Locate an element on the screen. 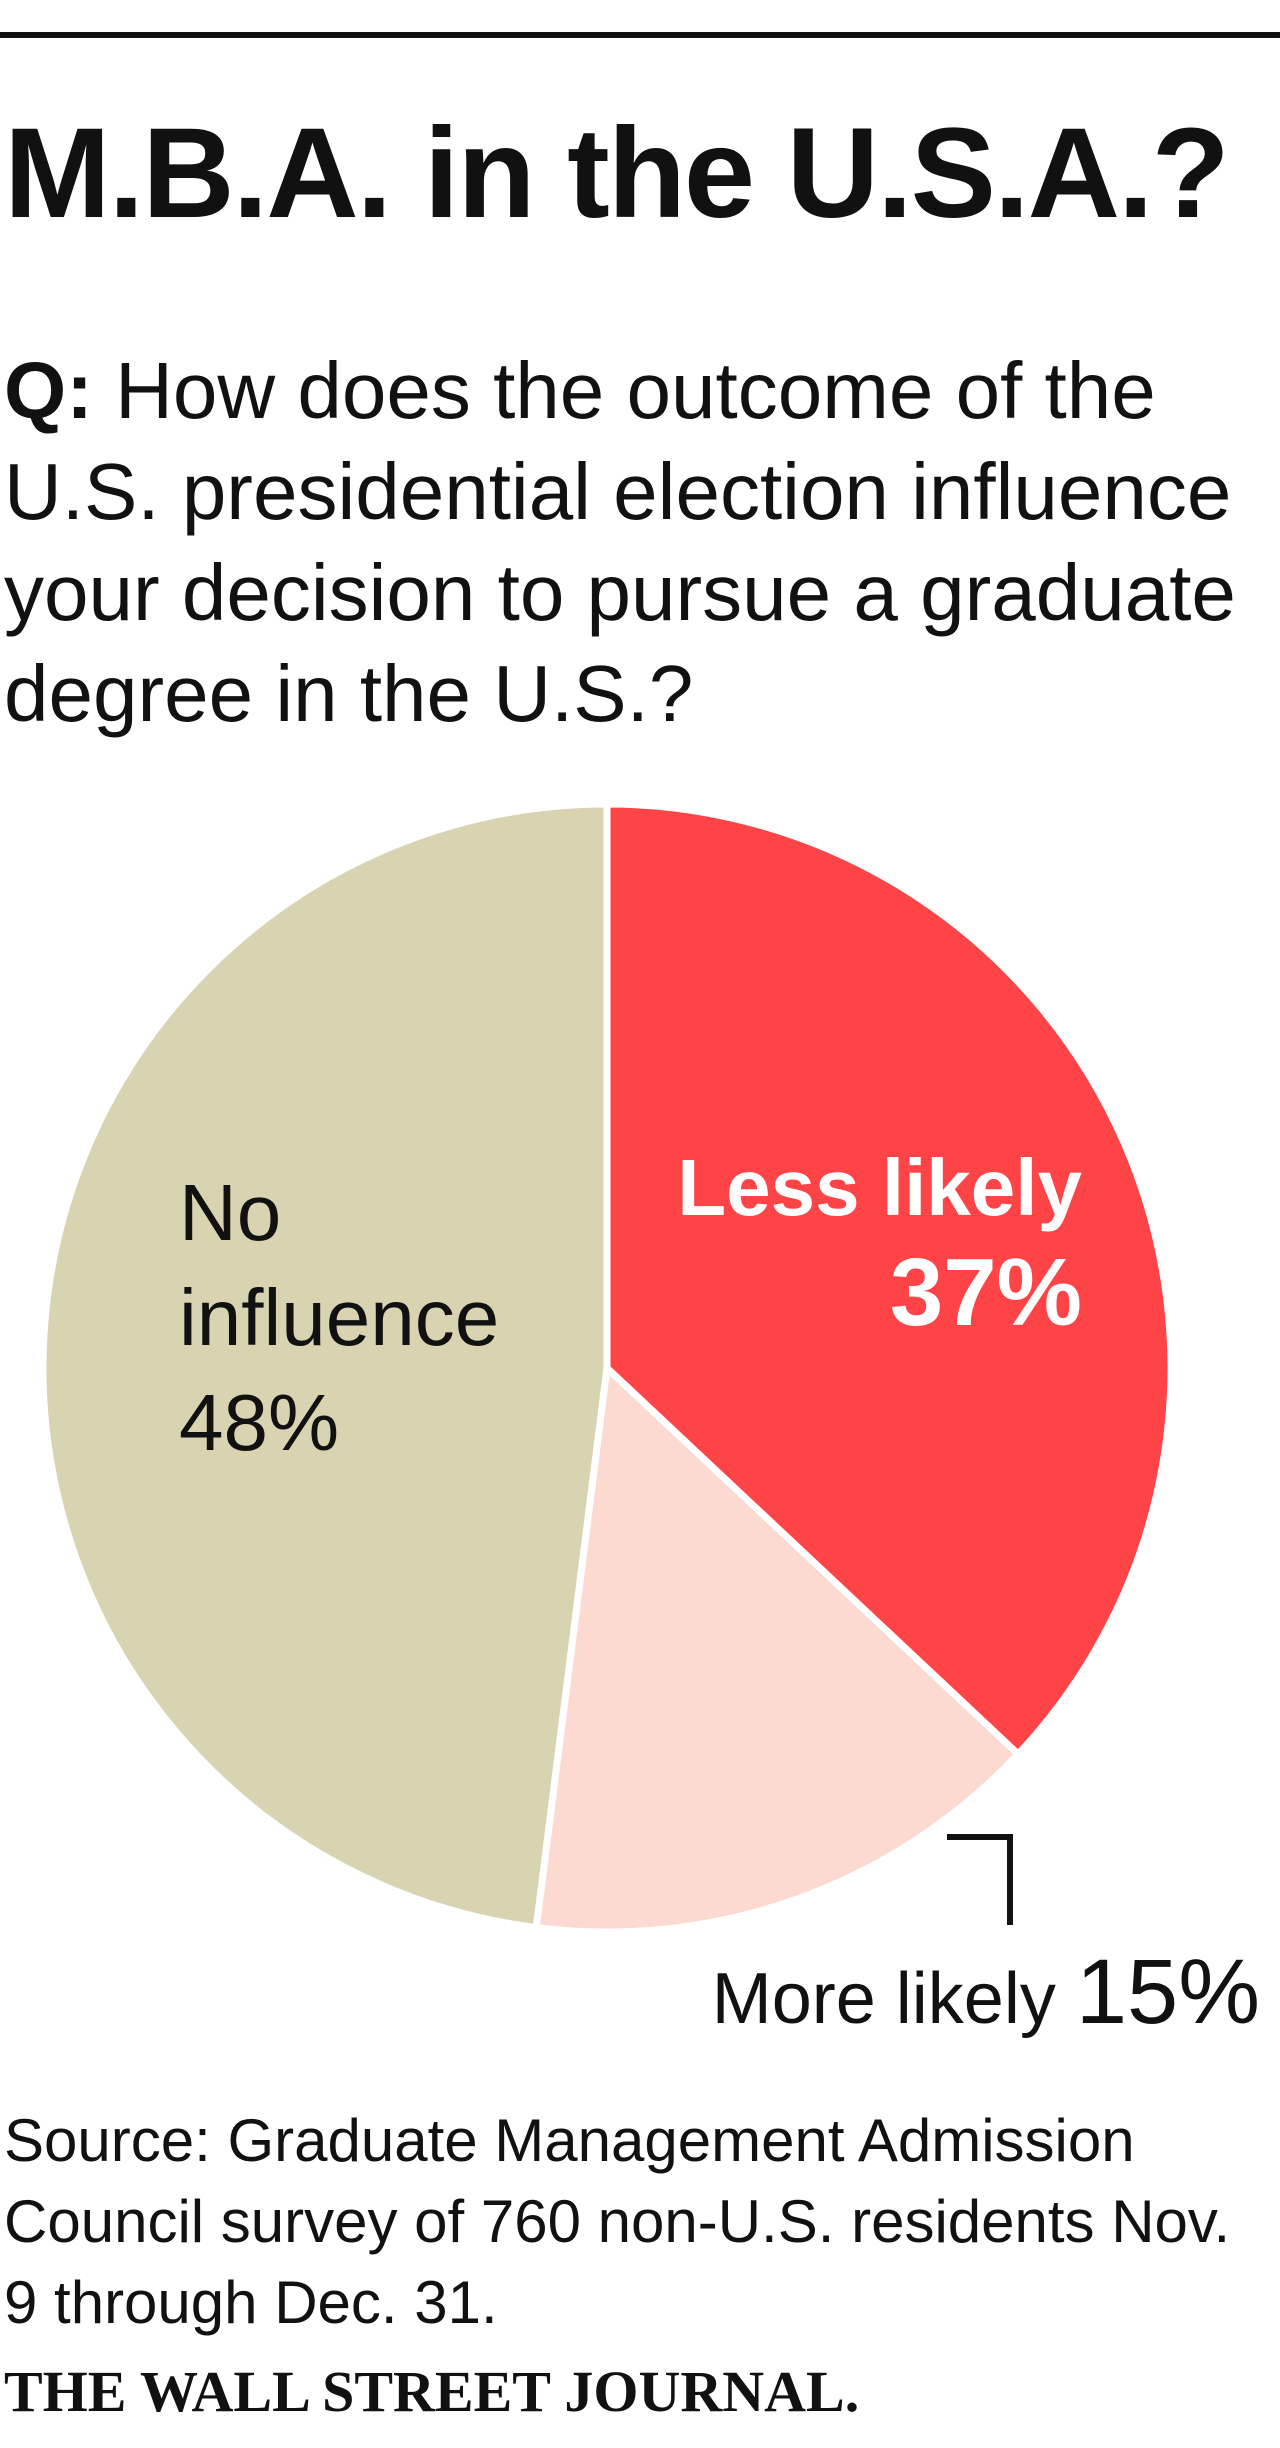  category-label: No influence is located at coordinates (339, 1265).